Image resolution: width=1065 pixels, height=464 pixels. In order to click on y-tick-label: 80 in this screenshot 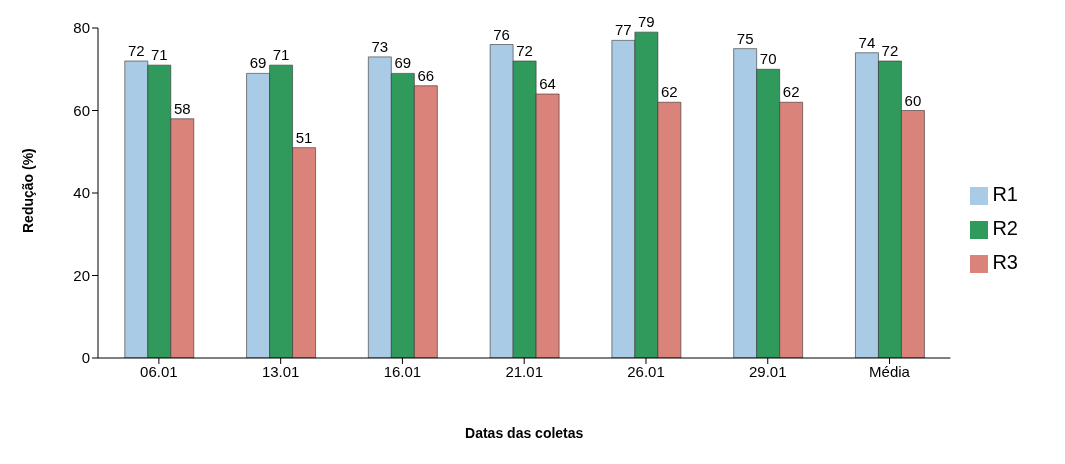, I will do `click(81, 28)`.